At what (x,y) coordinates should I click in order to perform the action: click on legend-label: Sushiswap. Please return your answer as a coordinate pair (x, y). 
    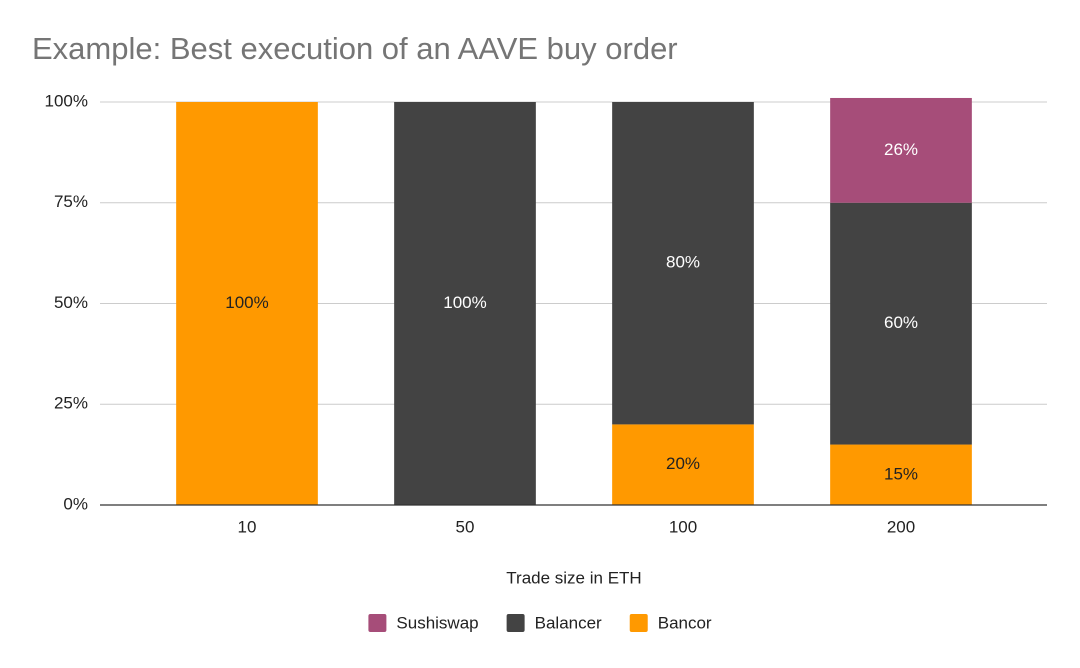
    Looking at the image, I should click on (437, 622).